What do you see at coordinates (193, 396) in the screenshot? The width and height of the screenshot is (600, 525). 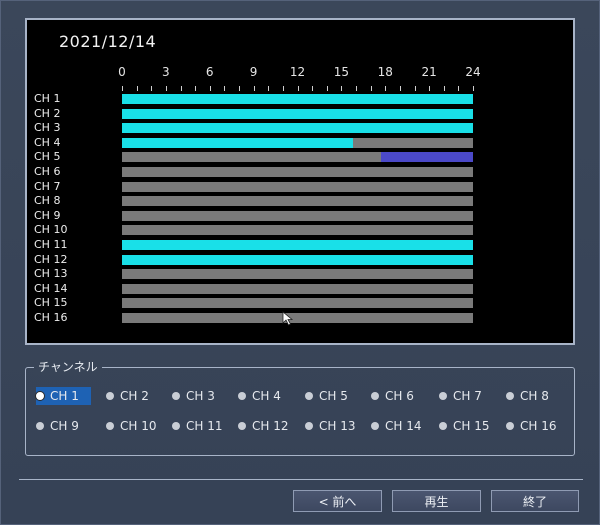 I see `channel-radio-3: CH 3` at bounding box center [193, 396].